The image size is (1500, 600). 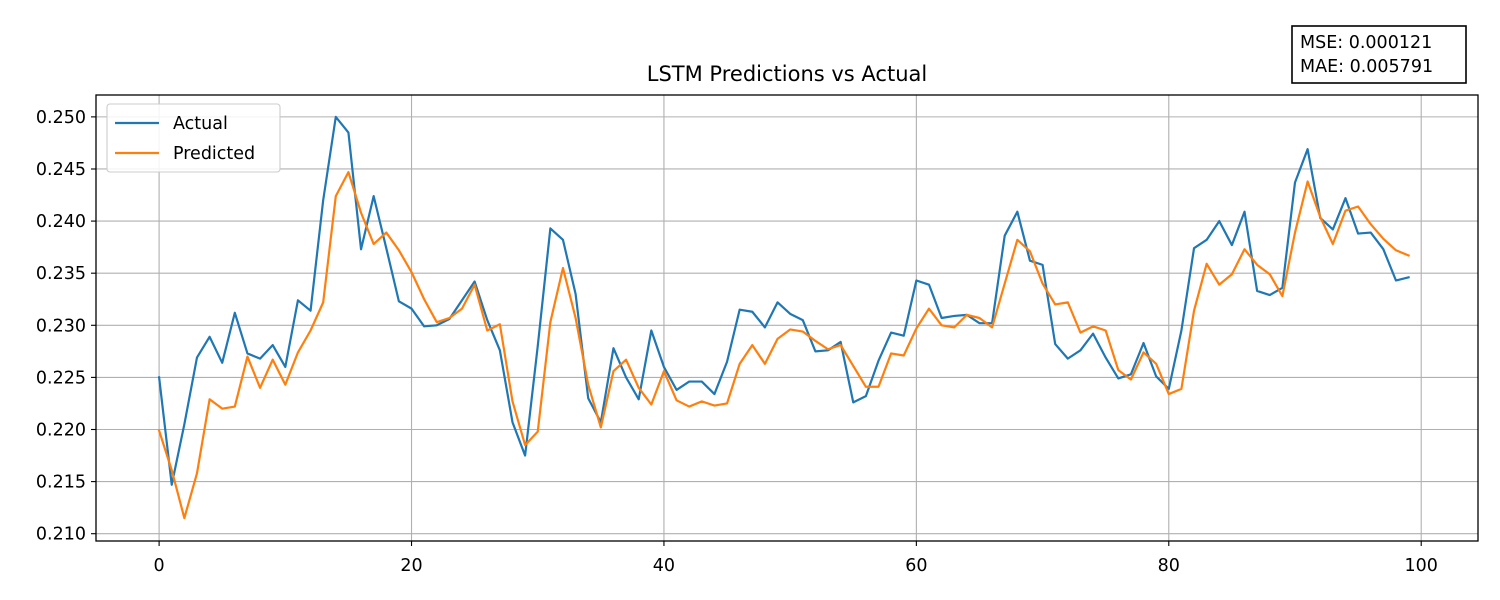 What do you see at coordinates (159, 566) in the screenshot?
I see `x-tick-label: 0` at bounding box center [159, 566].